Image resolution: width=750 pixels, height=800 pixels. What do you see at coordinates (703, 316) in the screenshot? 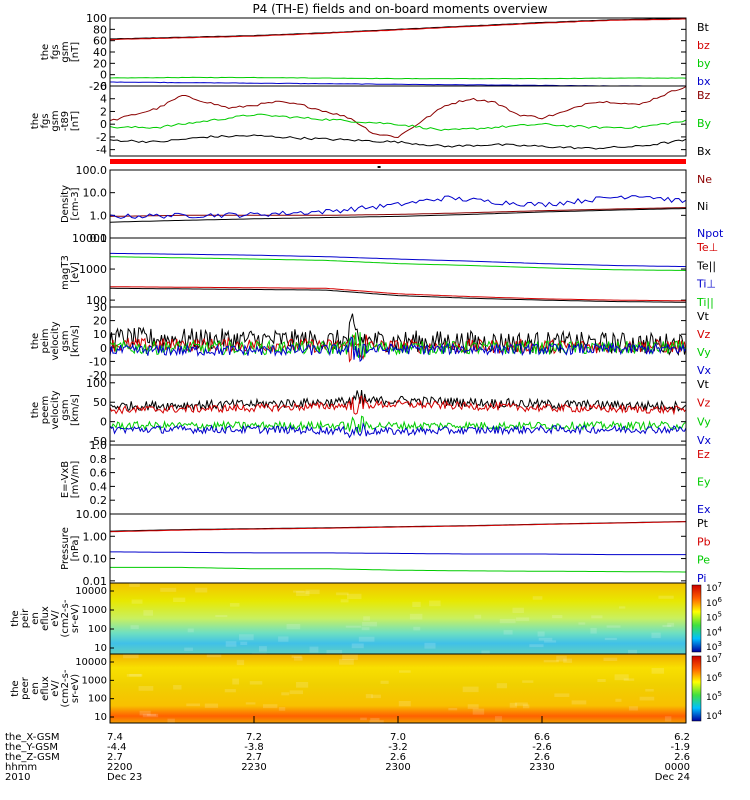
I see `legend-label: Vt` at bounding box center [703, 316].